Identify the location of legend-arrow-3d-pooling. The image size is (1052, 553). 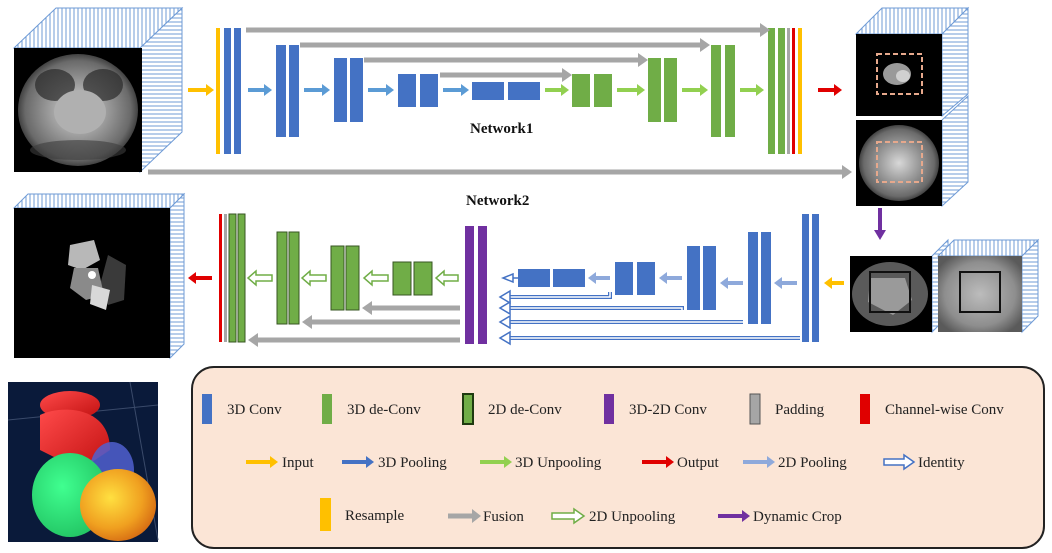
(358, 462).